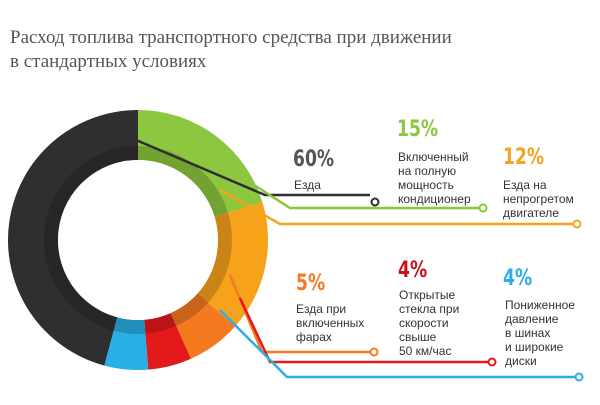 Image resolution: width=600 pixels, height=405 pixels. I want to click on description-line: Открытые, so click(427, 295).